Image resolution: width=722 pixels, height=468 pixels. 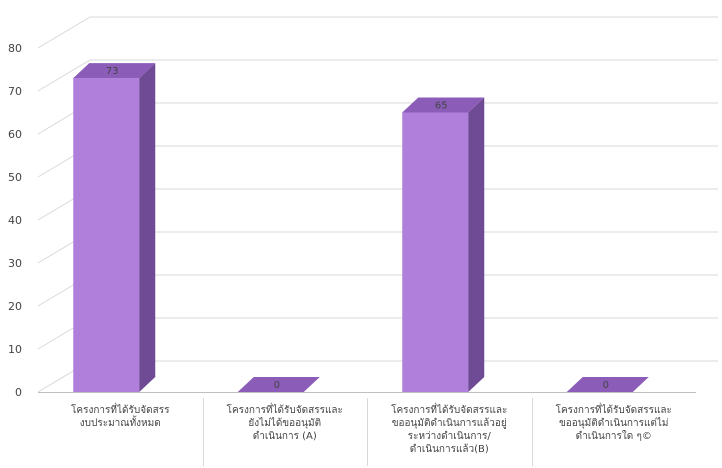 I want to click on y-axis-ticks: 0 10 20 30 40 50 60 70 80, so click(x=15, y=220).